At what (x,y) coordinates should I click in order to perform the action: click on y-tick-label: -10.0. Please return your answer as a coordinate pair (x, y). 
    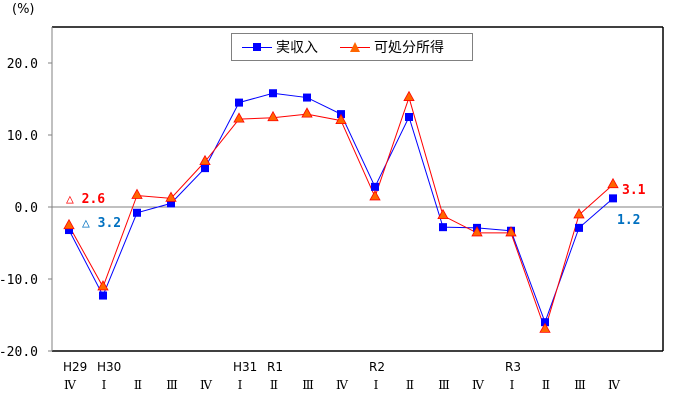
    Looking at the image, I should click on (19, 280).